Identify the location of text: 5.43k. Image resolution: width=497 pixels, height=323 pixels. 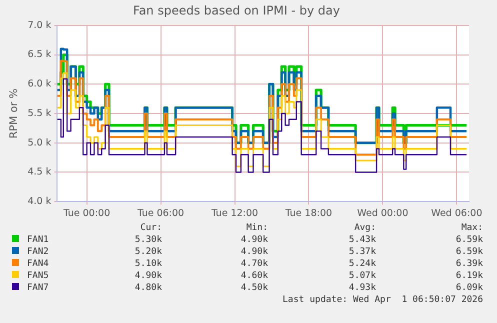
(362, 240).